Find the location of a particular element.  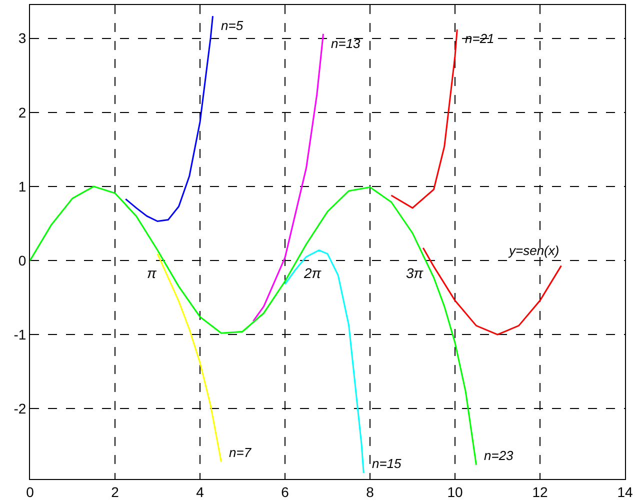

series-label: n=7 is located at coordinates (240, 452).